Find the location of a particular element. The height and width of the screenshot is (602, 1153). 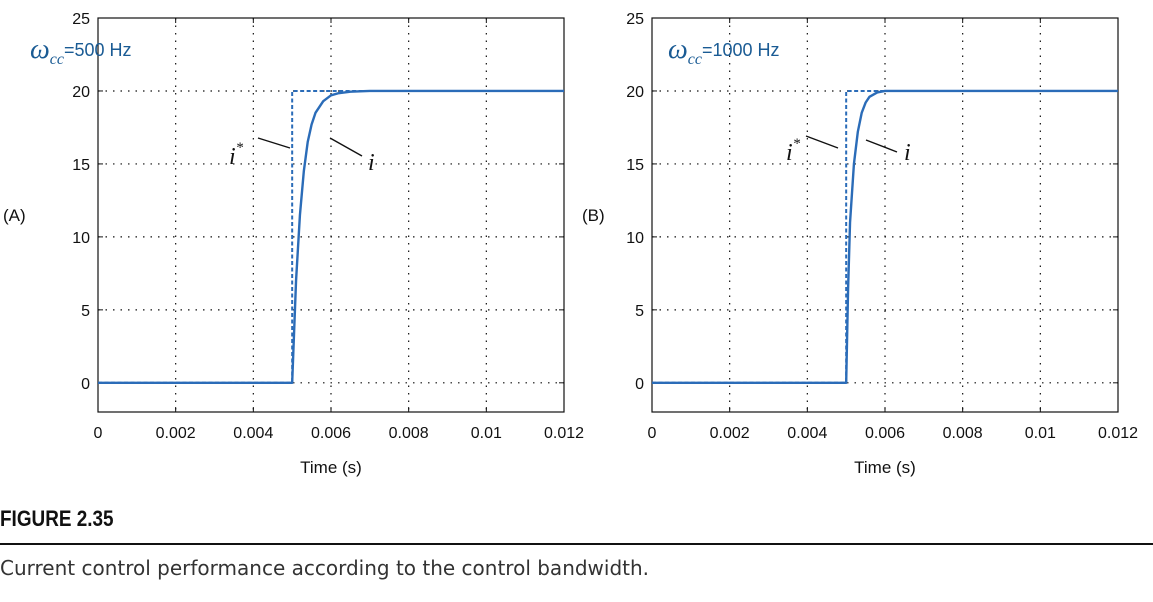

bandwidth-annotation: ωcc=1000 Hz is located at coordinates (724, 51).